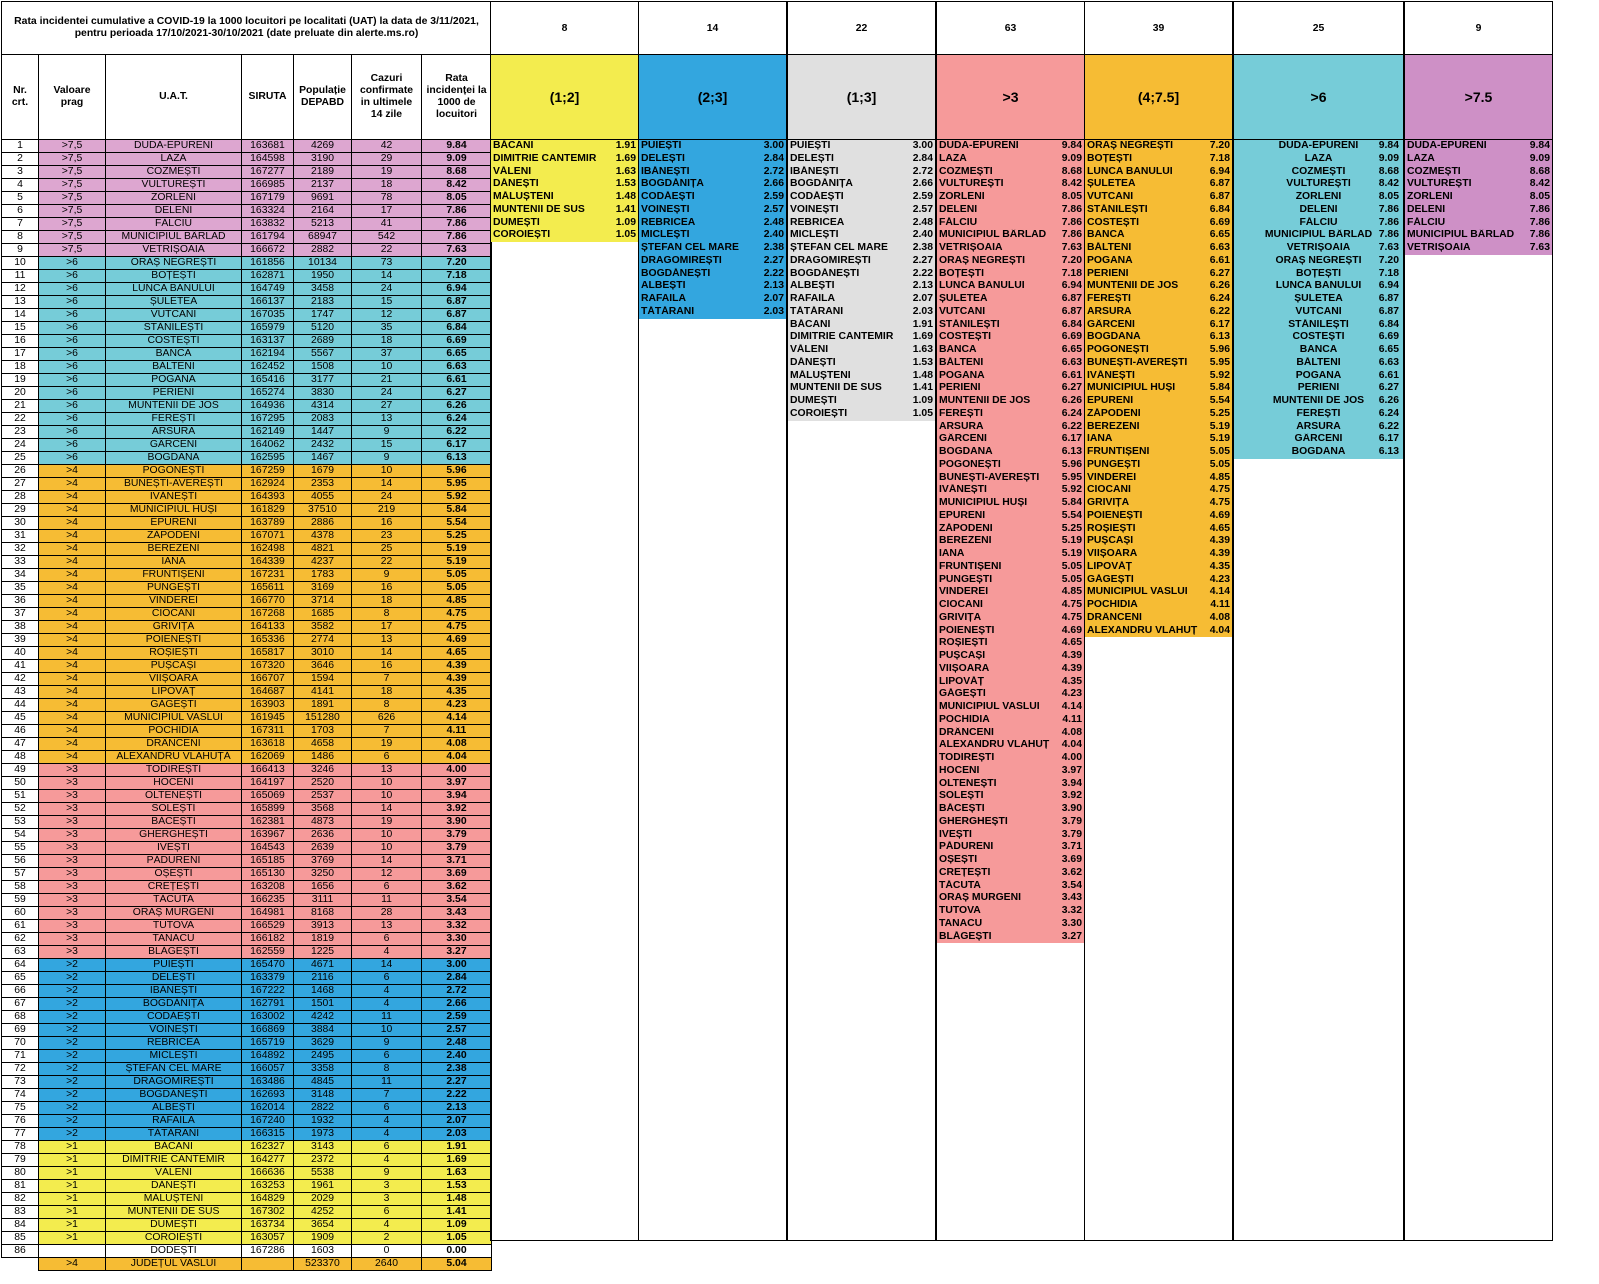  What do you see at coordinates (1117, 209) in the screenshot?
I see `group-item-name: STĂNILEȘTI` at bounding box center [1117, 209].